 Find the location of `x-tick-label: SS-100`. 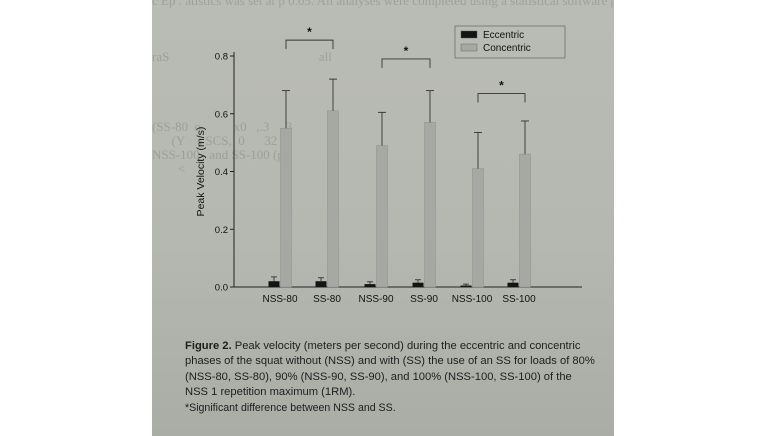

x-tick-label: SS-100 is located at coordinates (519, 299).